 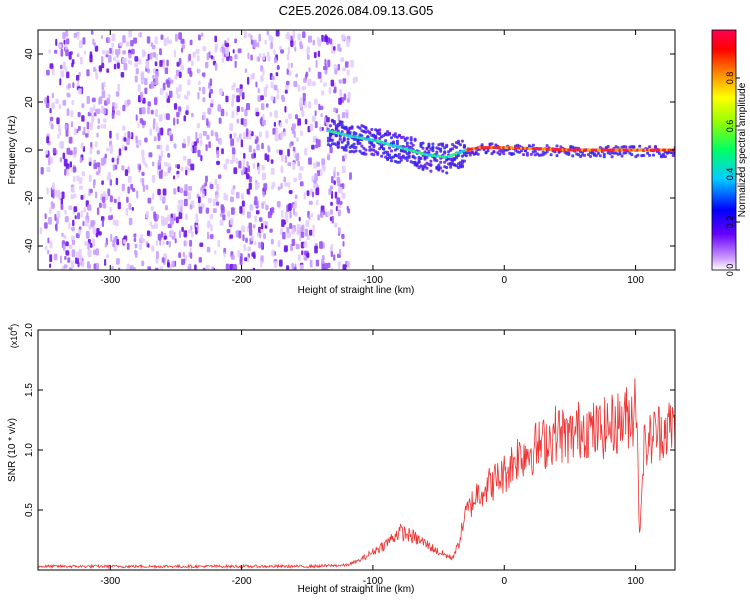 What do you see at coordinates (356, 589) in the screenshot?
I see `snr-xlabel: Height of straight line (km)` at bounding box center [356, 589].